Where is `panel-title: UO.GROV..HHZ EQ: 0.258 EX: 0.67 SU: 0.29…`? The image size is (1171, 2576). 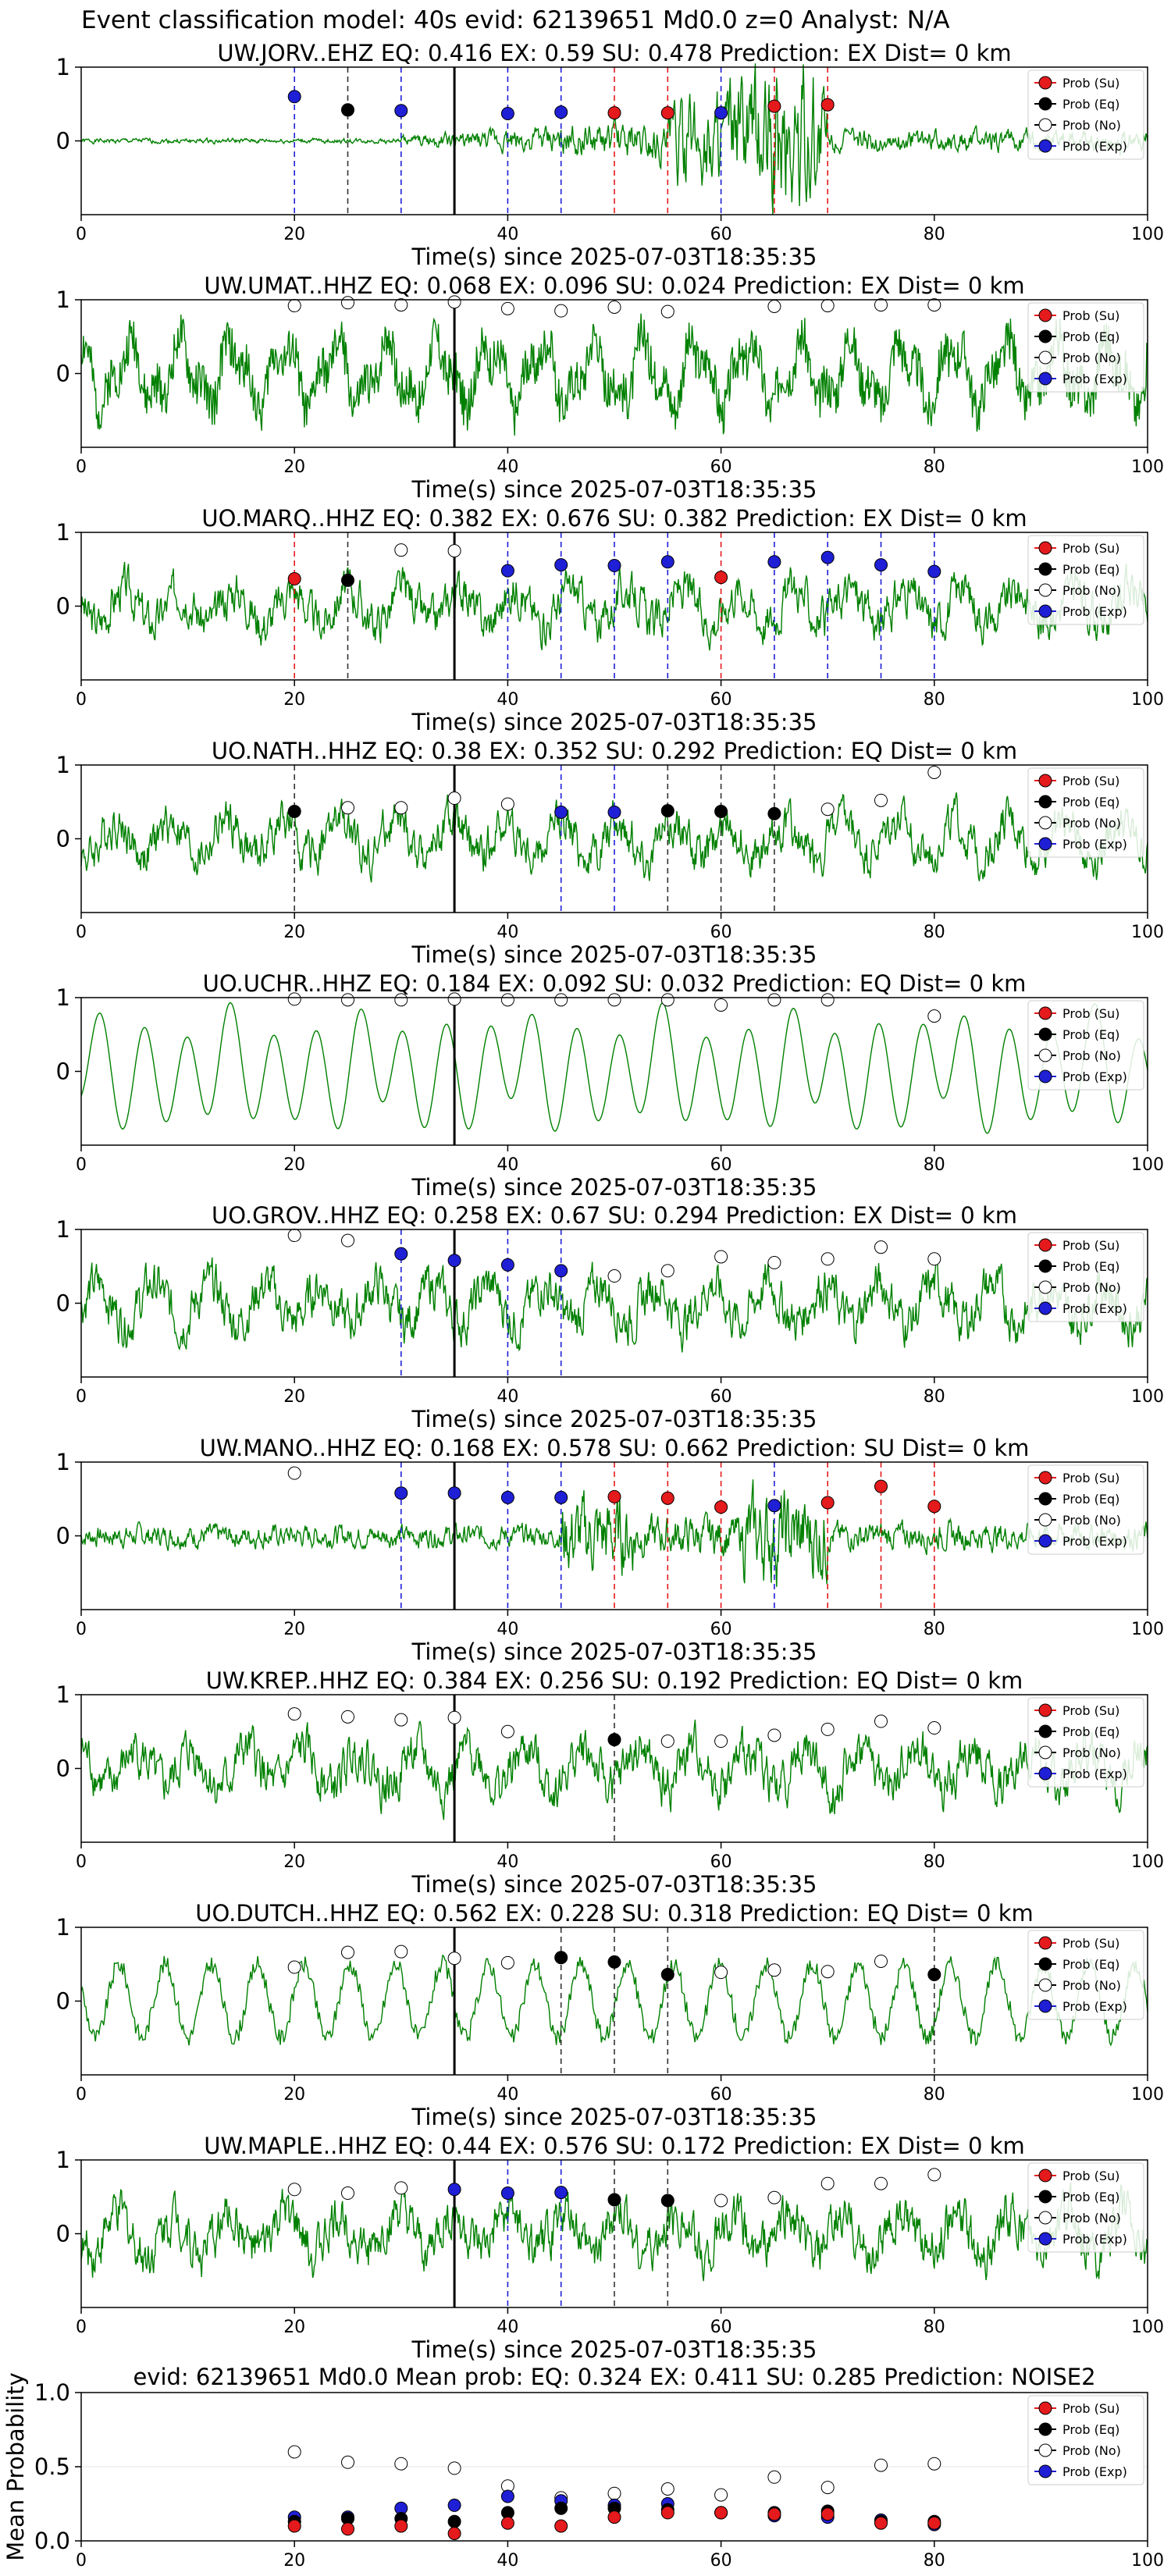
panel-title: UO.GROV..HHZ EQ: 0.258 EX: 0.67 SU: 0.29… is located at coordinates (614, 1215).